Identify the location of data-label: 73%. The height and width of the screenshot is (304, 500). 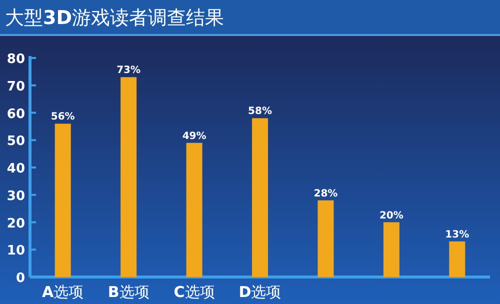
(128, 70).